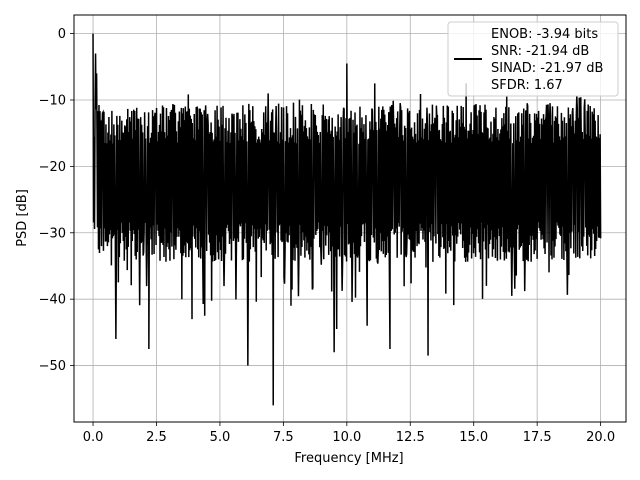 This screenshot has height=480, width=640. Describe the element at coordinates (52, 233) in the screenshot. I see `y-tick-label: −30` at that location.